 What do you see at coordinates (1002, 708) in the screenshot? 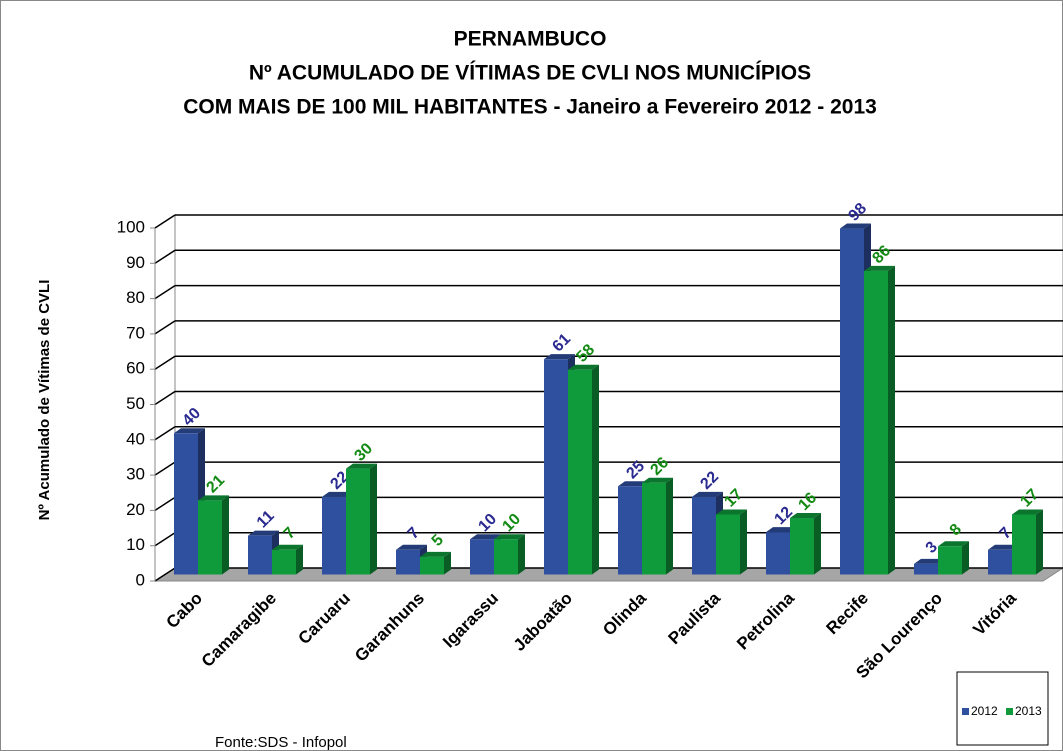
I see `legend-box` at bounding box center [1002, 708].